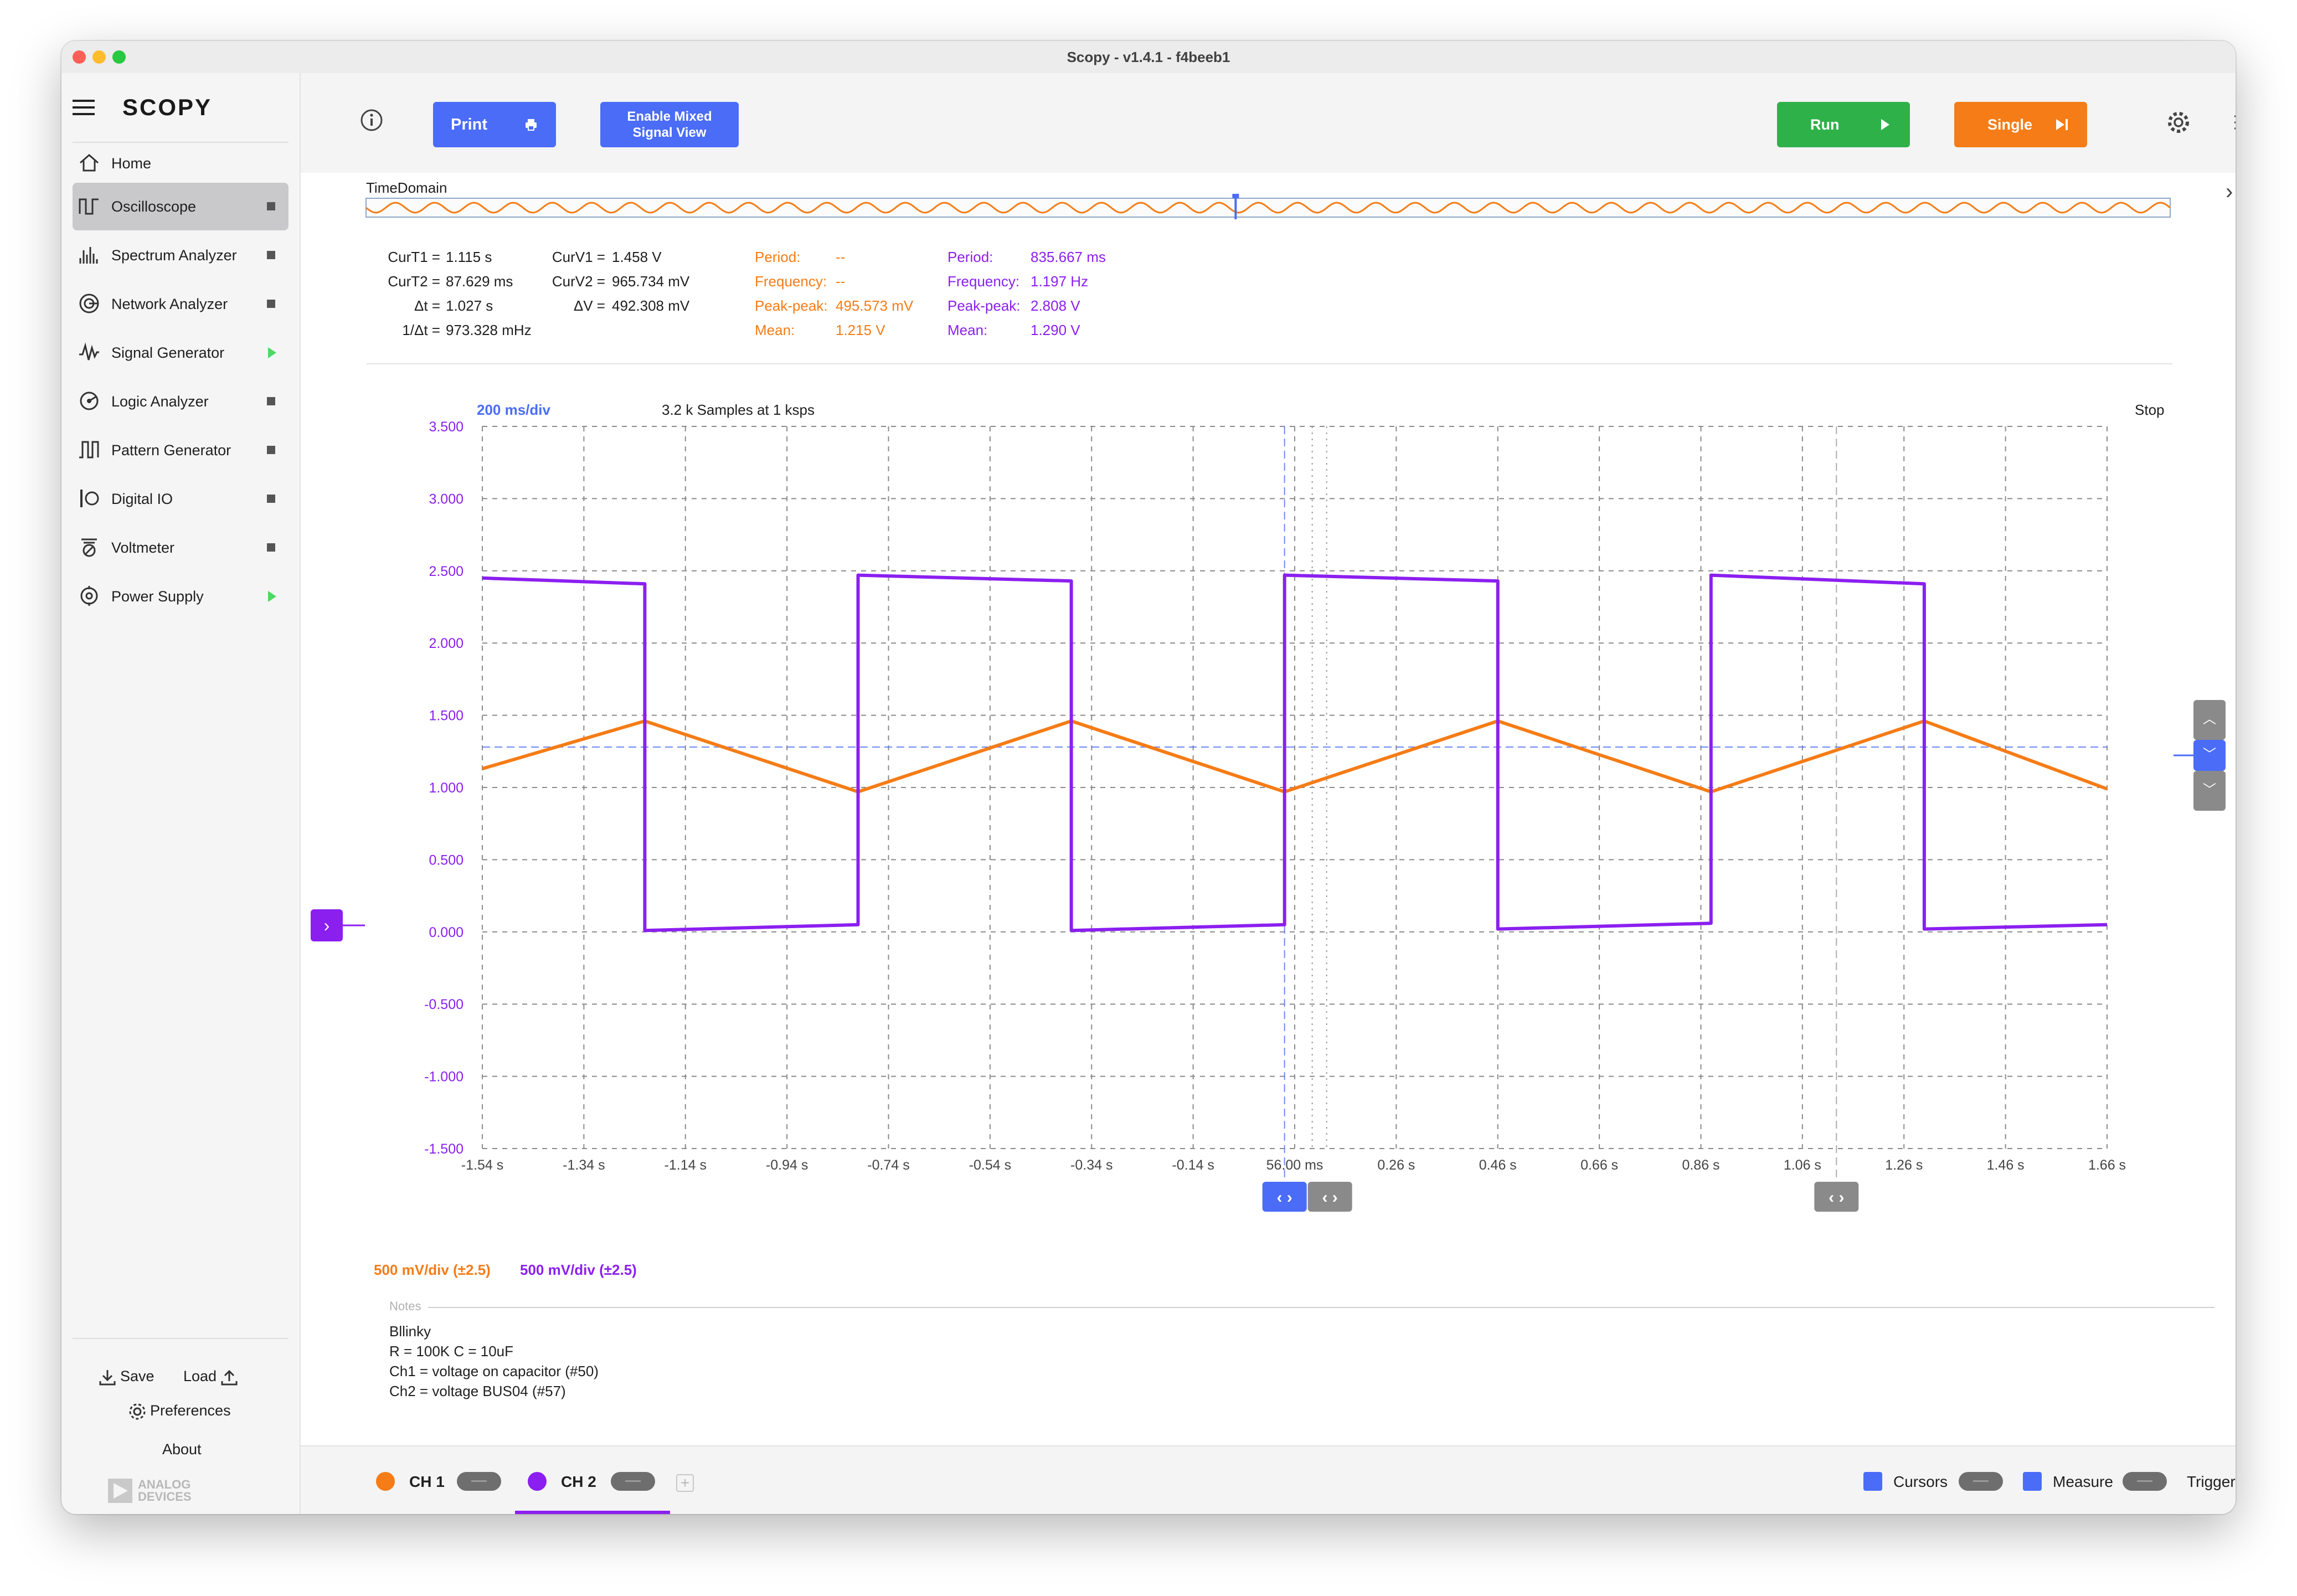  I want to click on ch2-menu-toggle, so click(633, 1481).